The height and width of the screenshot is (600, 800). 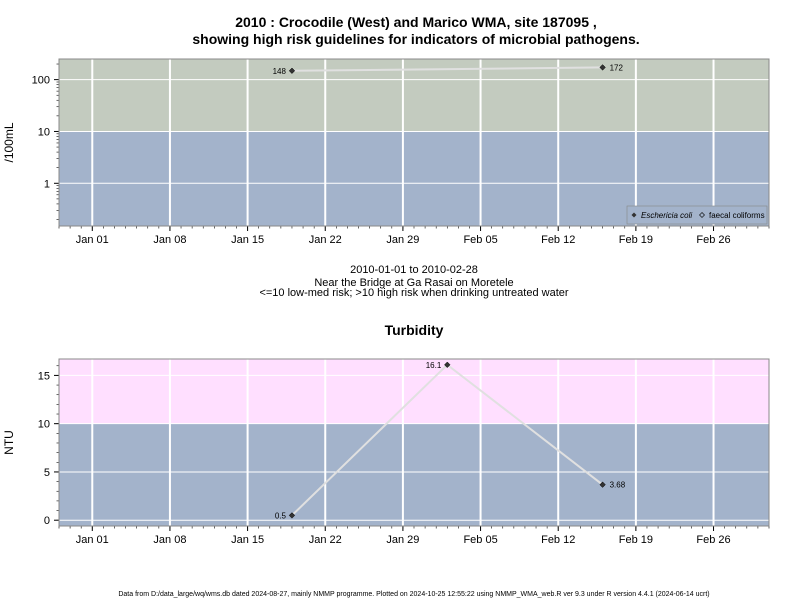 I want to click on data-label: 0.5, so click(x=281, y=515).